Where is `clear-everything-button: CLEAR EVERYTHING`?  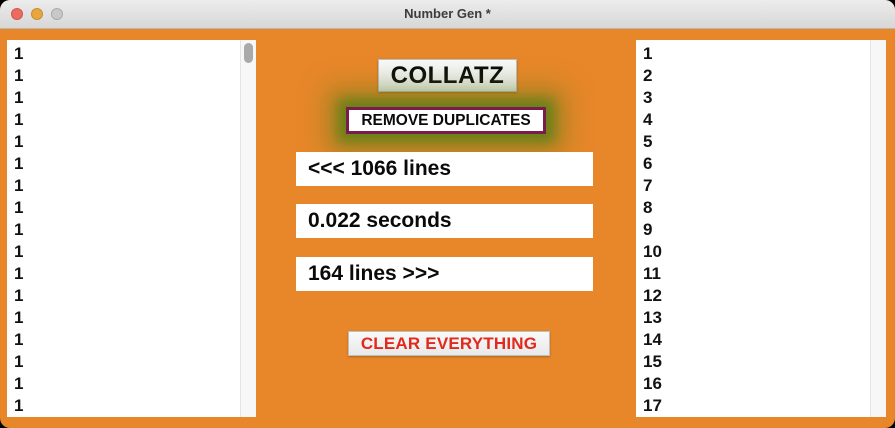
clear-everything-button: CLEAR EVERYTHING is located at coordinates (449, 343).